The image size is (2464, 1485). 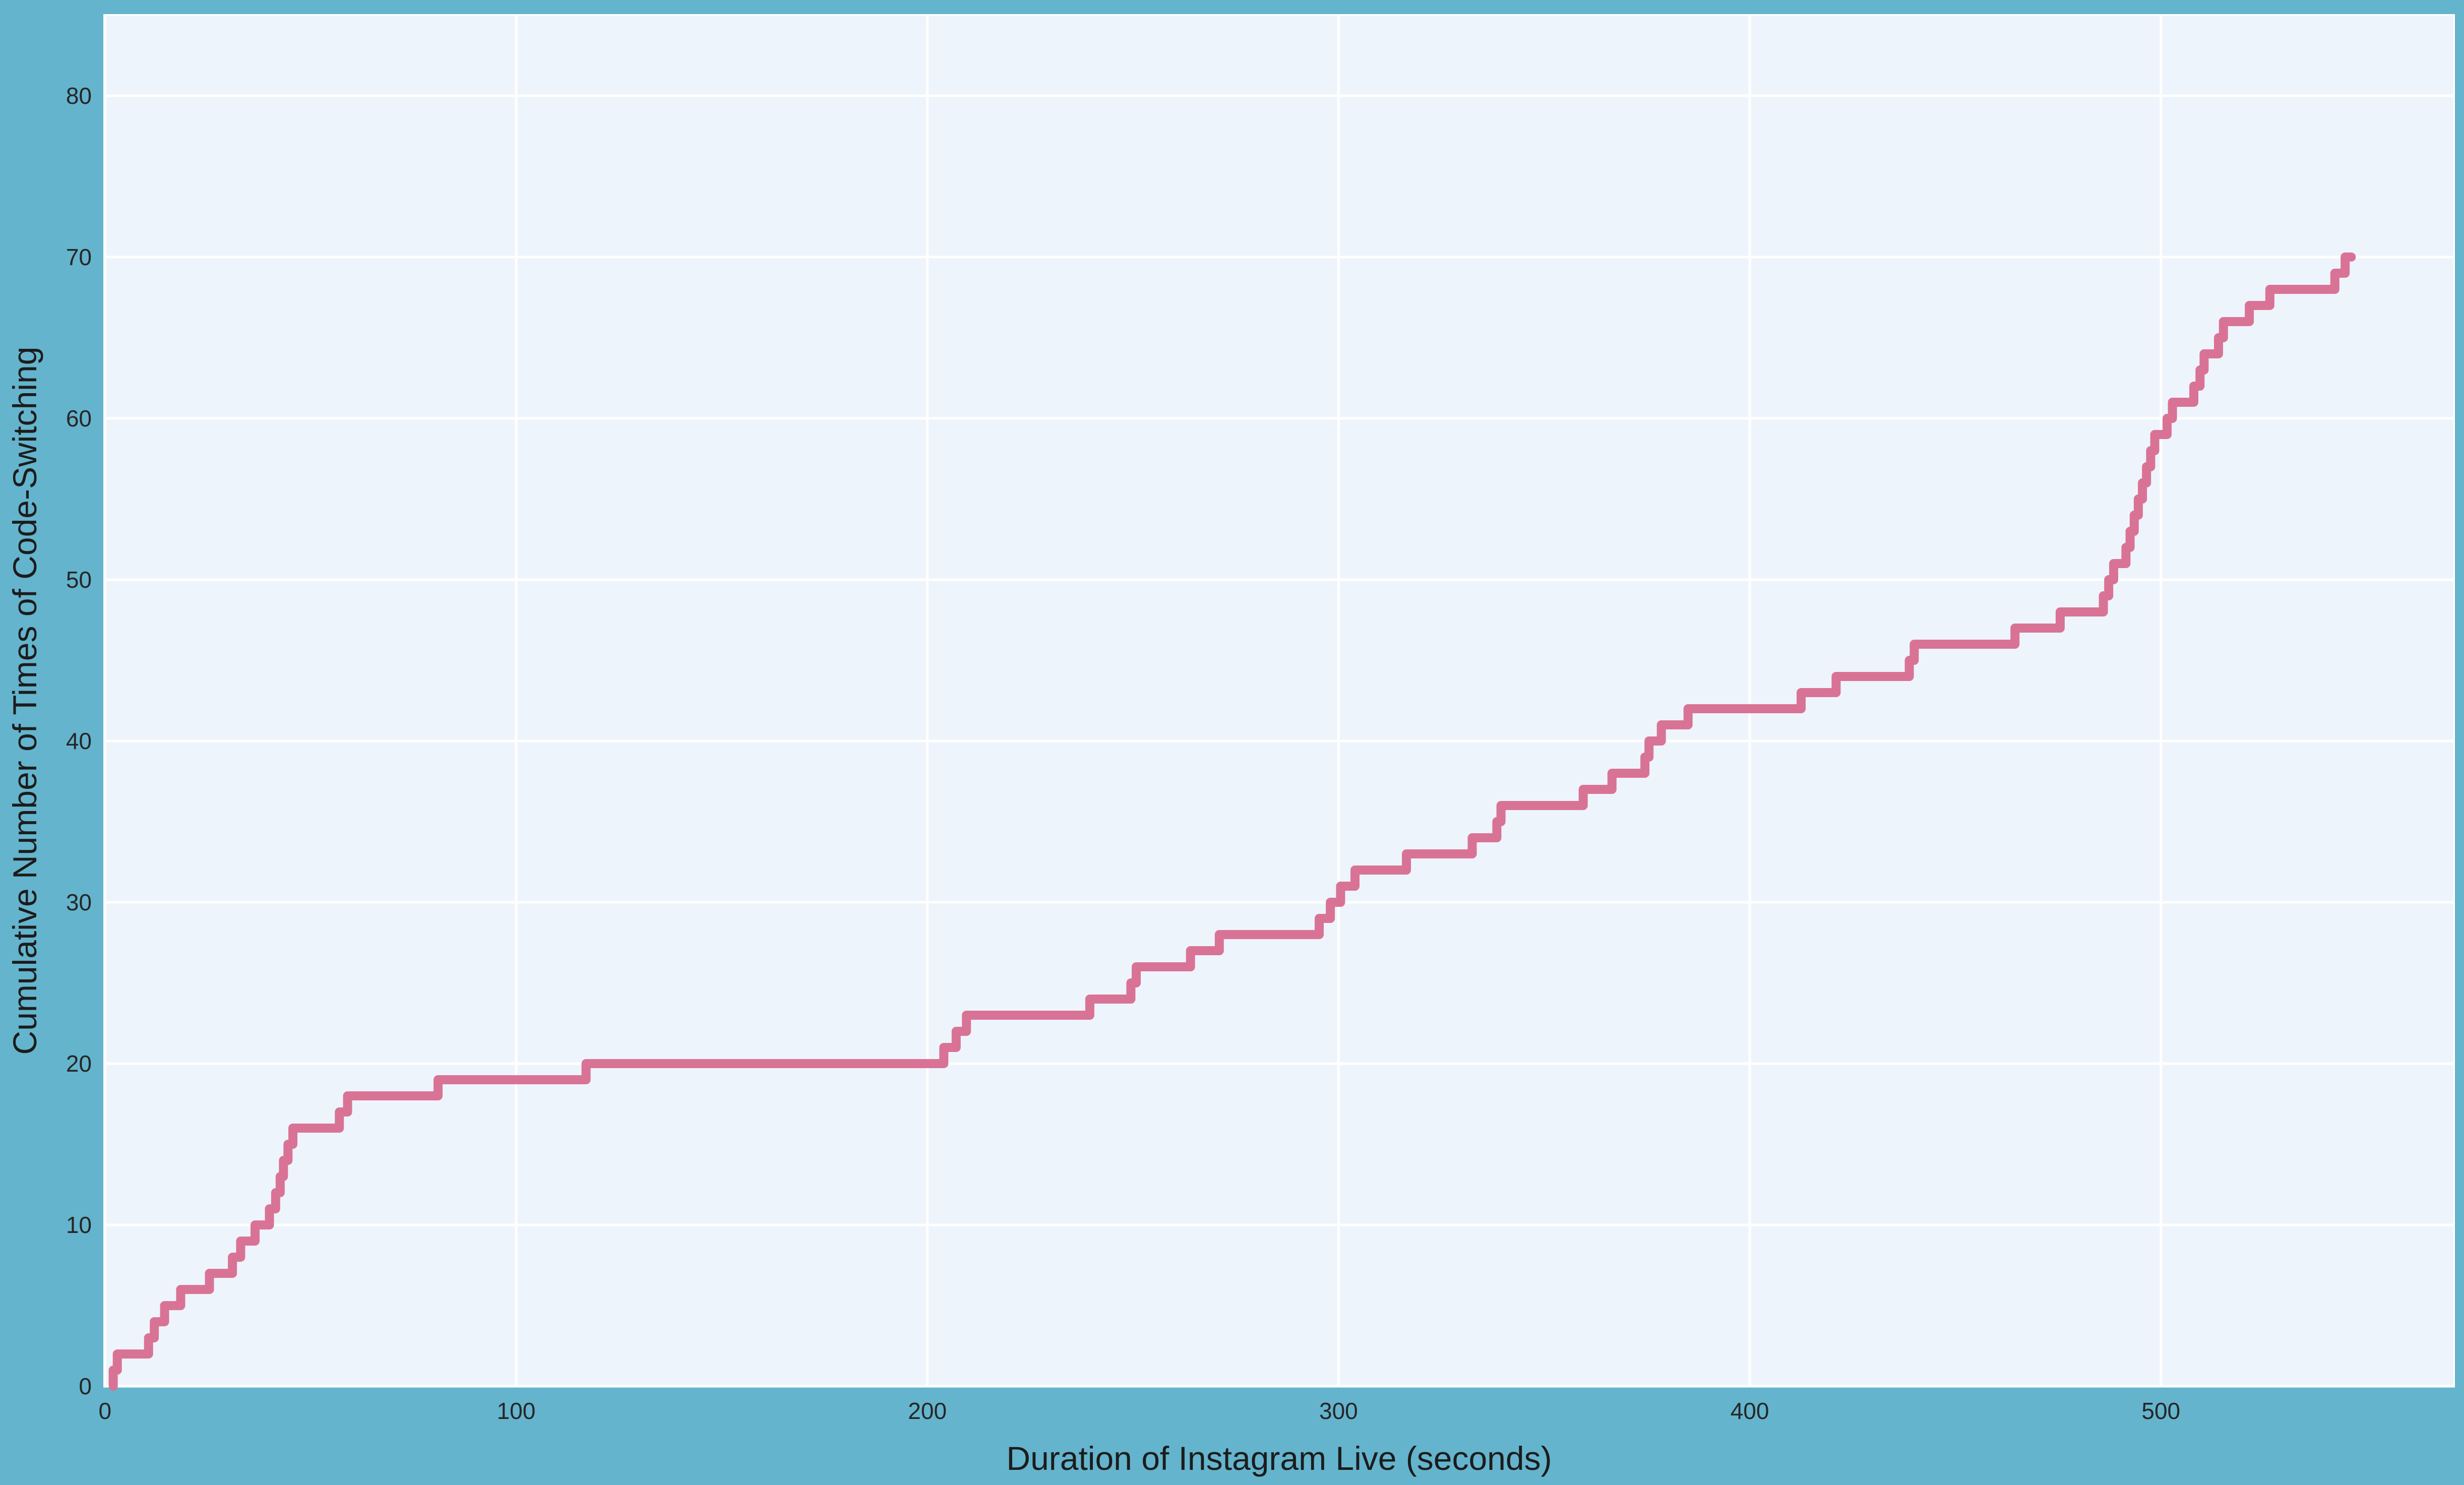 I want to click on y-tick-label: 10, so click(x=79, y=1225).